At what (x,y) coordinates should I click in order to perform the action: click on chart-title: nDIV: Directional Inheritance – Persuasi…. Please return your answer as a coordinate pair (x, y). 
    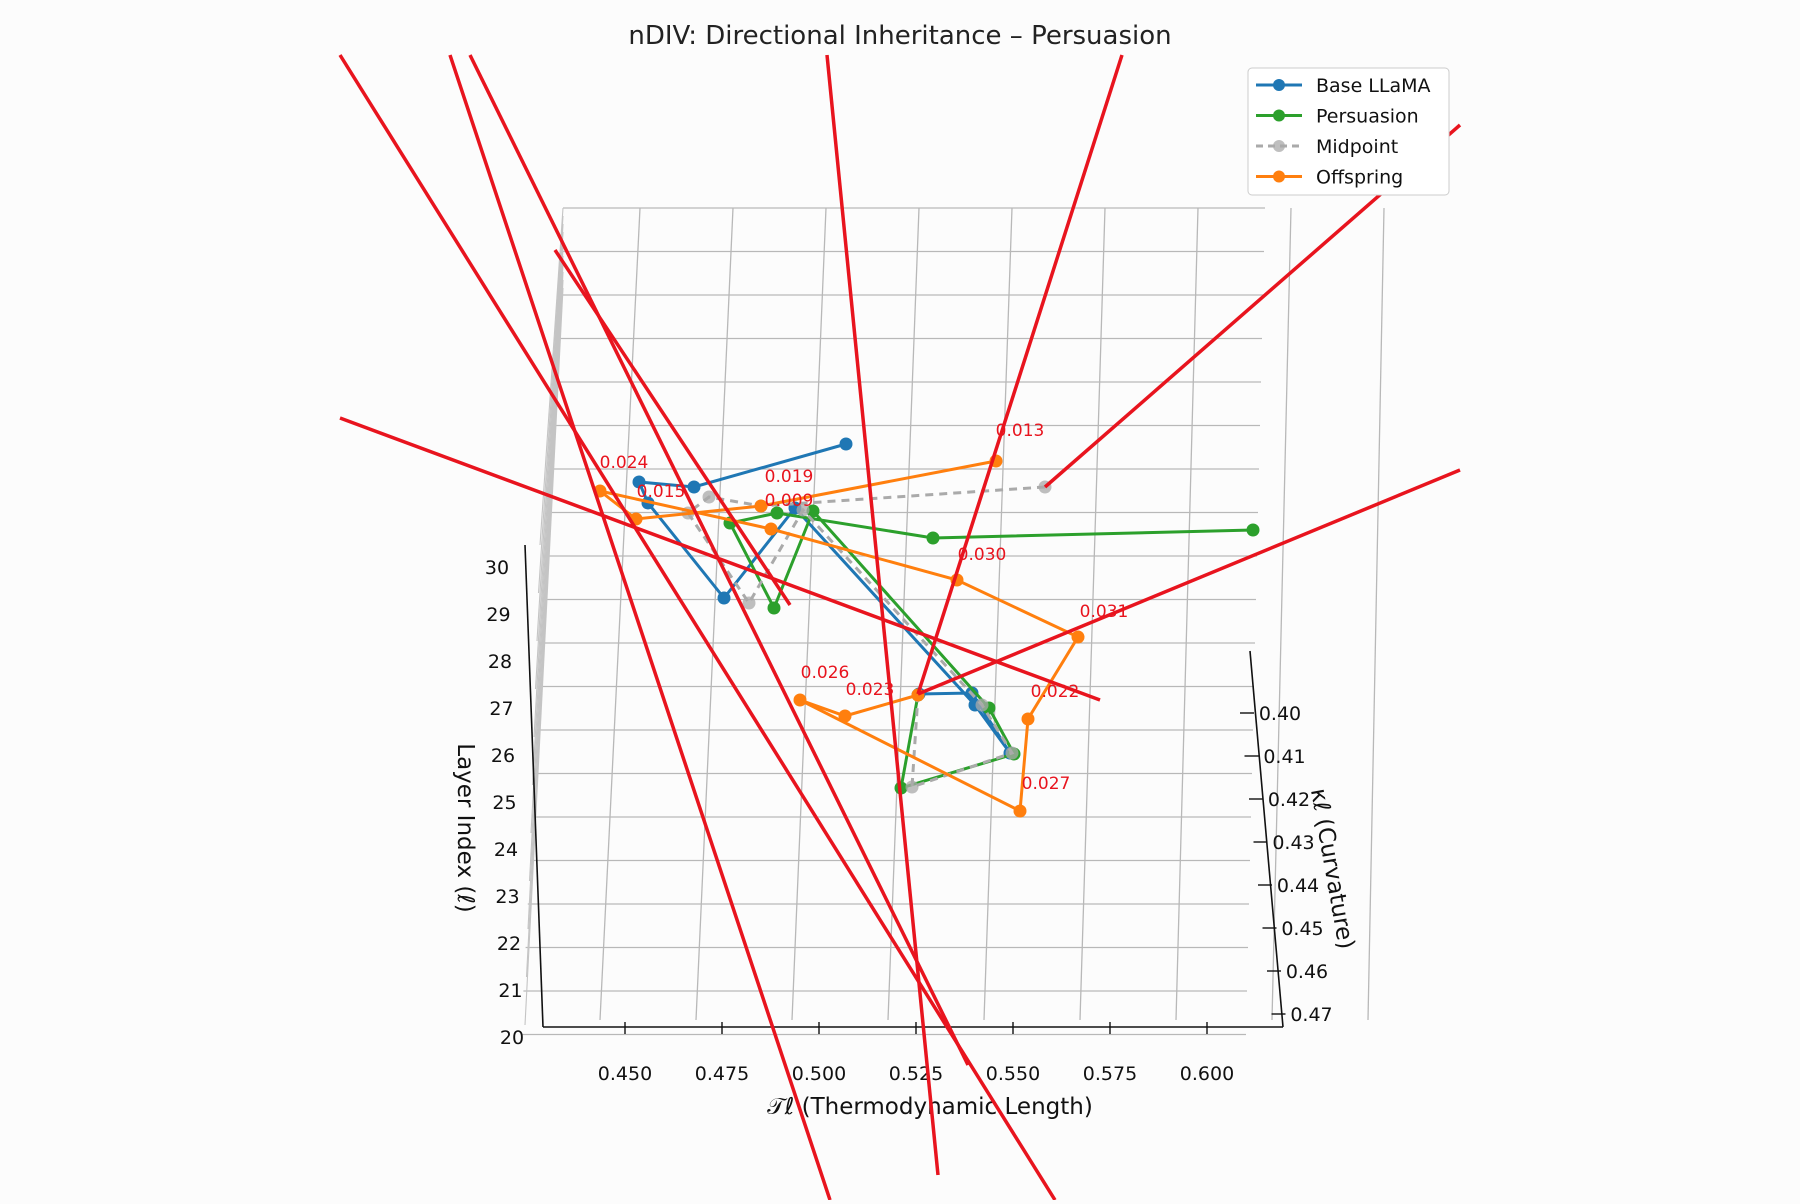
    Looking at the image, I should click on (899, 36).